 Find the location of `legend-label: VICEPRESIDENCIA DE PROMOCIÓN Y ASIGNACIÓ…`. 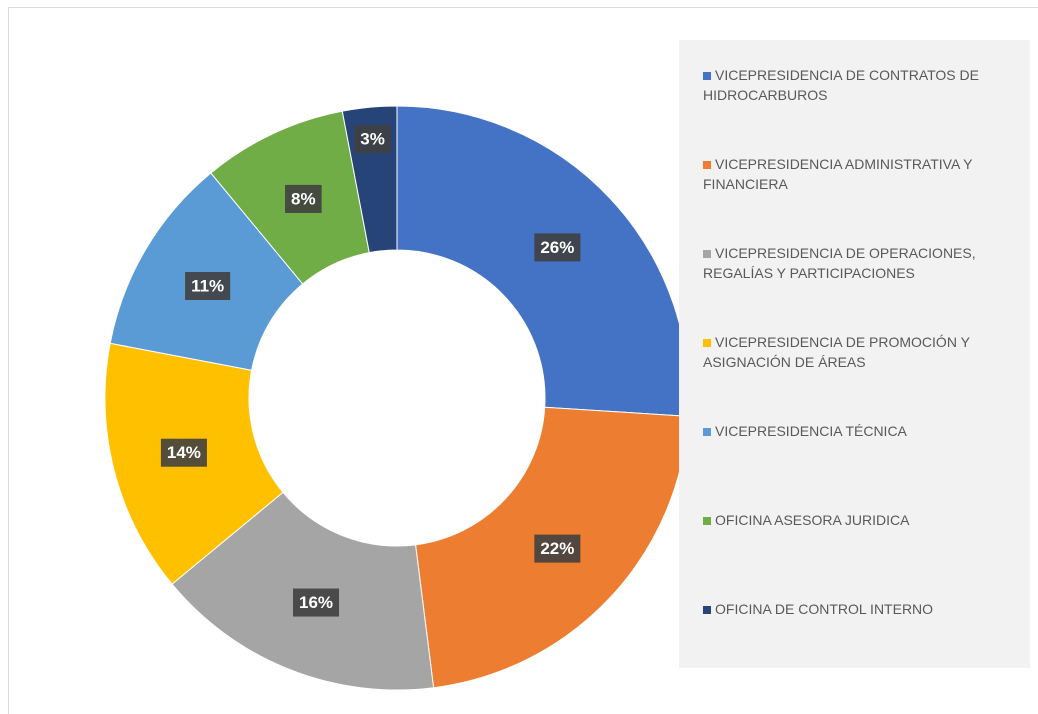

legend-label: VICEPRESIDENCIA DE PROMOCIÓN Y ASIGNACIÓ… is located at coordinates (836, 352).